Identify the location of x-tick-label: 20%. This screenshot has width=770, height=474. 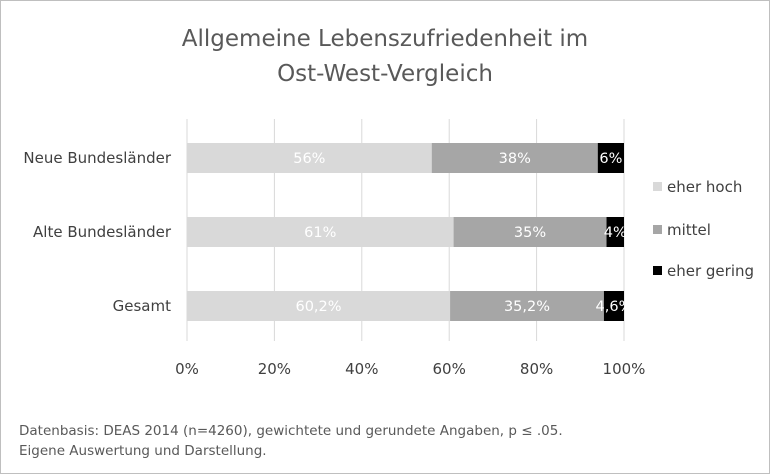
(274, 369).